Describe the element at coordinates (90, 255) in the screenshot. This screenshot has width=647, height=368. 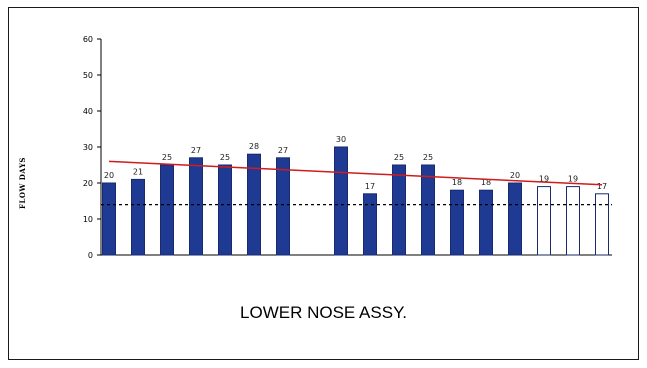
I see `y-tick-label: 0` at that location.